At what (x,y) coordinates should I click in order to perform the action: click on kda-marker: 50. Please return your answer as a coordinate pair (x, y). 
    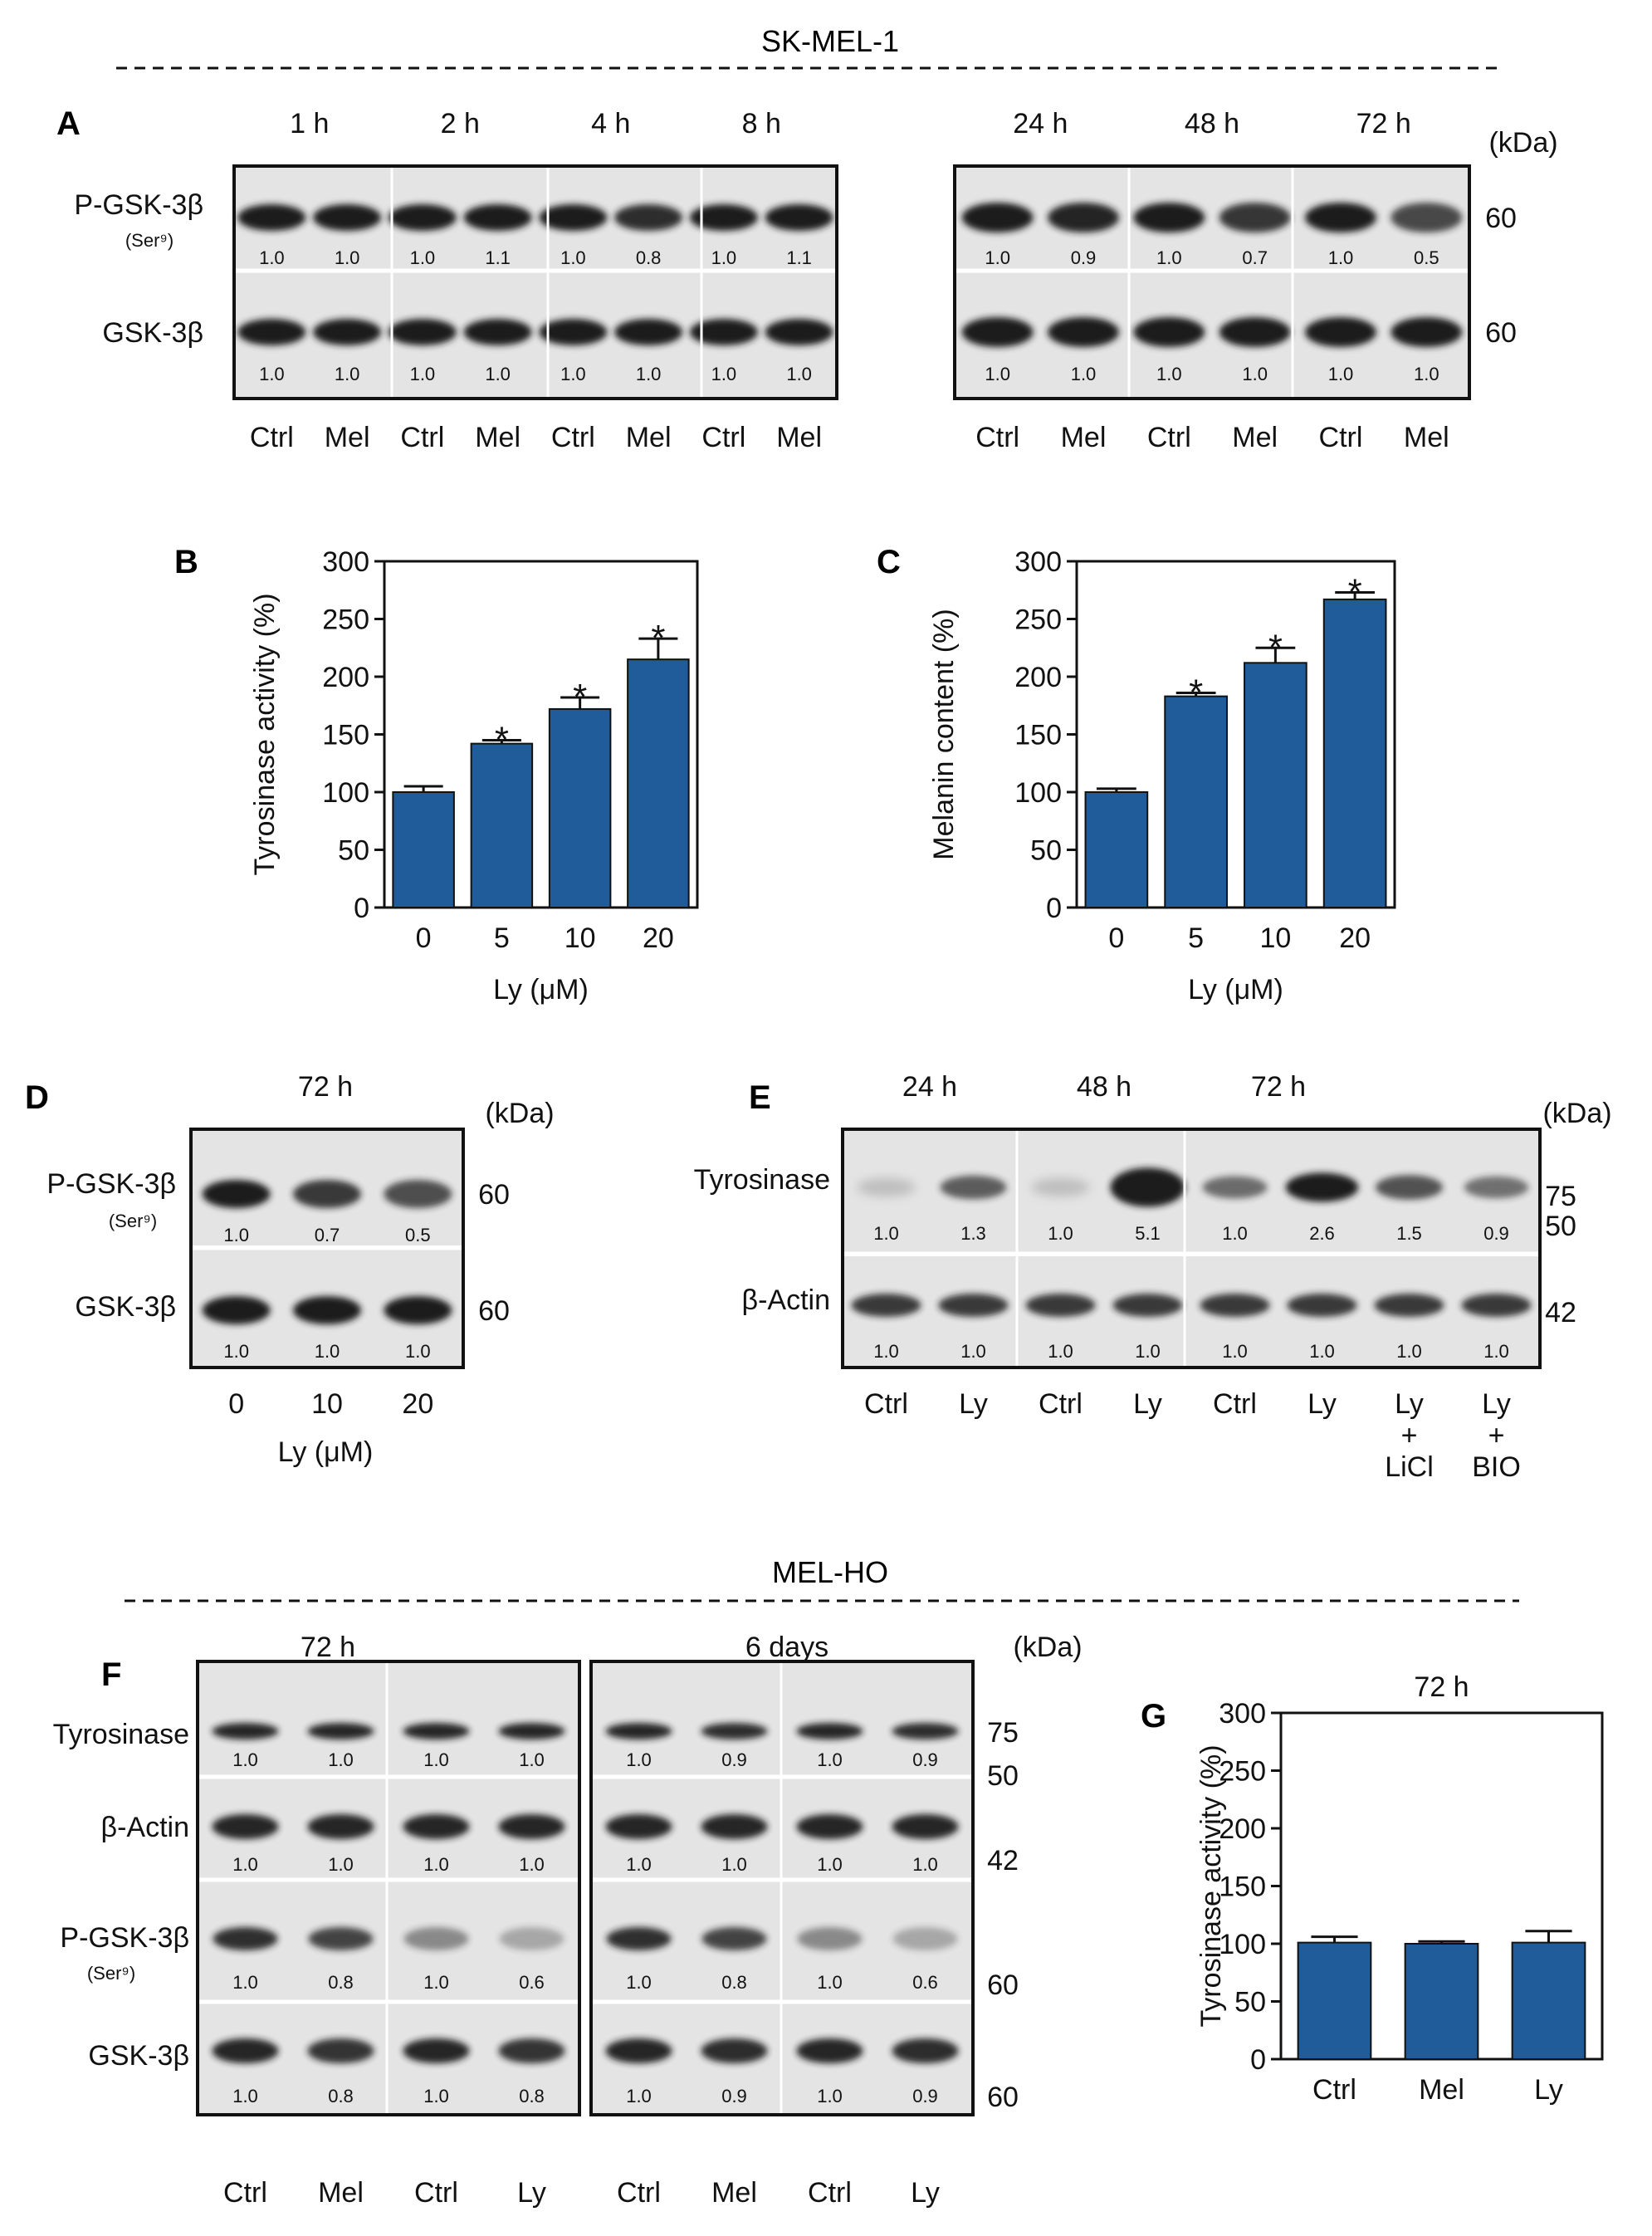
    Looking at the image, I should click on (1560, 1226).